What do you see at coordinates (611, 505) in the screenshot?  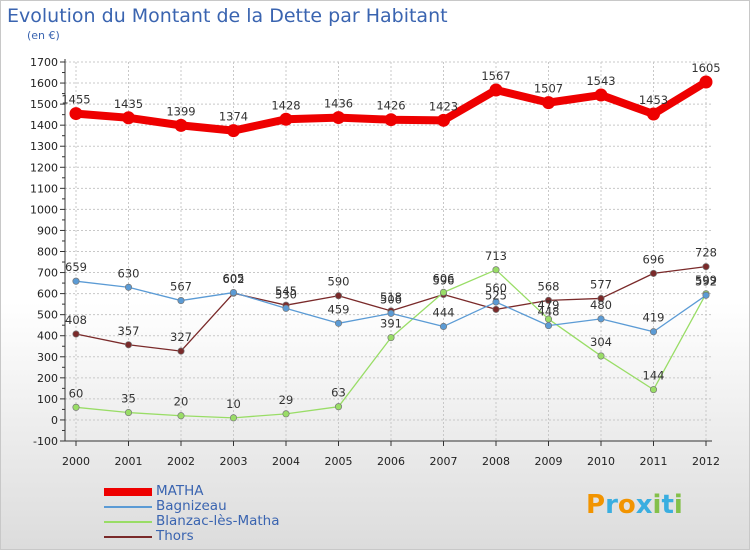 I see `logo-letter: r` at bounding box center [611, 505].